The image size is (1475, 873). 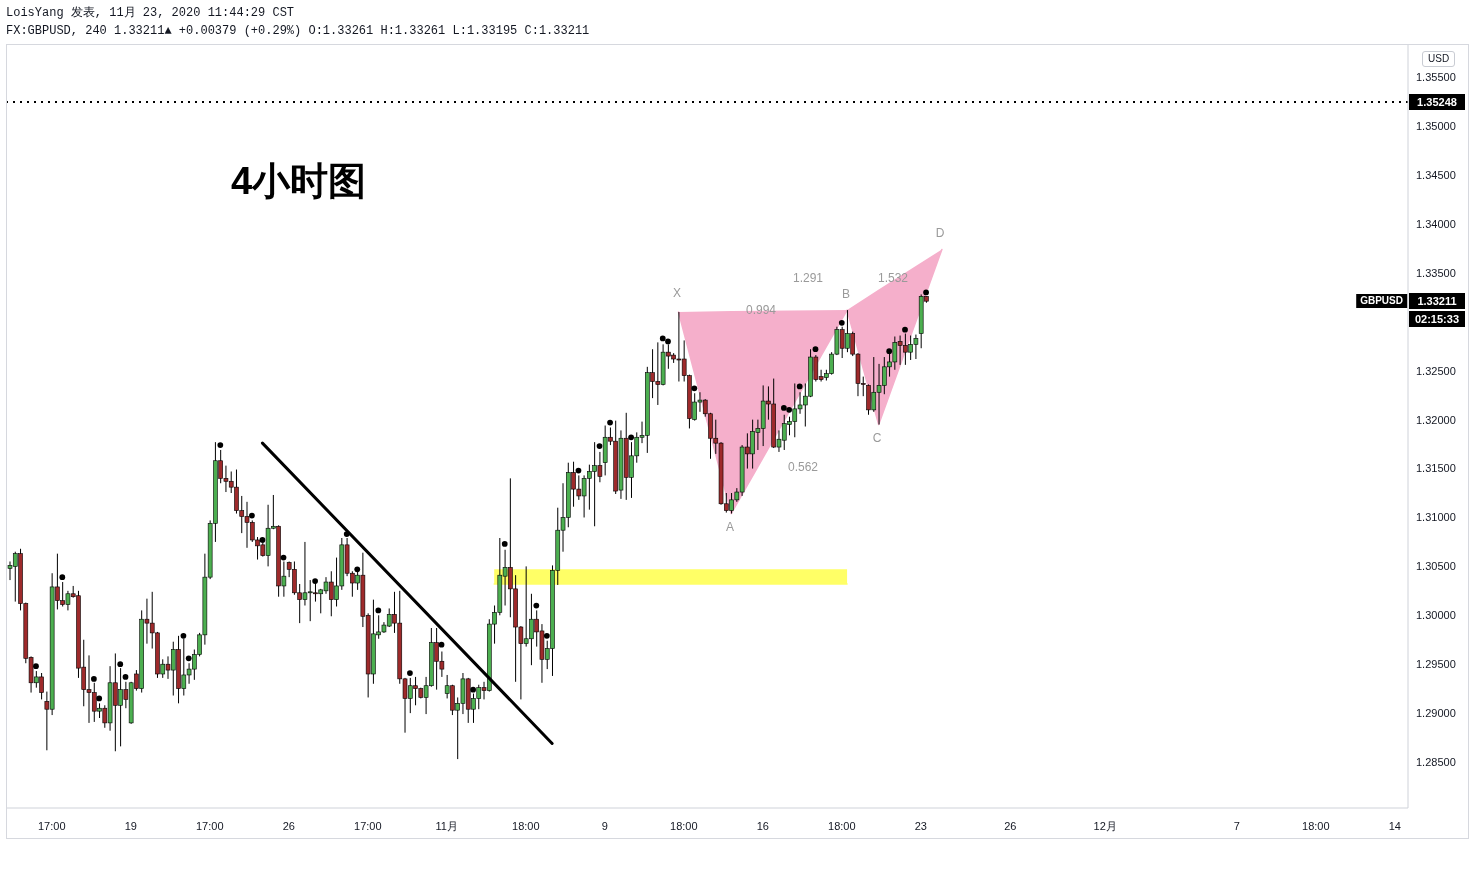 I want to click on x-tick-label: 11月, so click(x=446, y=826).